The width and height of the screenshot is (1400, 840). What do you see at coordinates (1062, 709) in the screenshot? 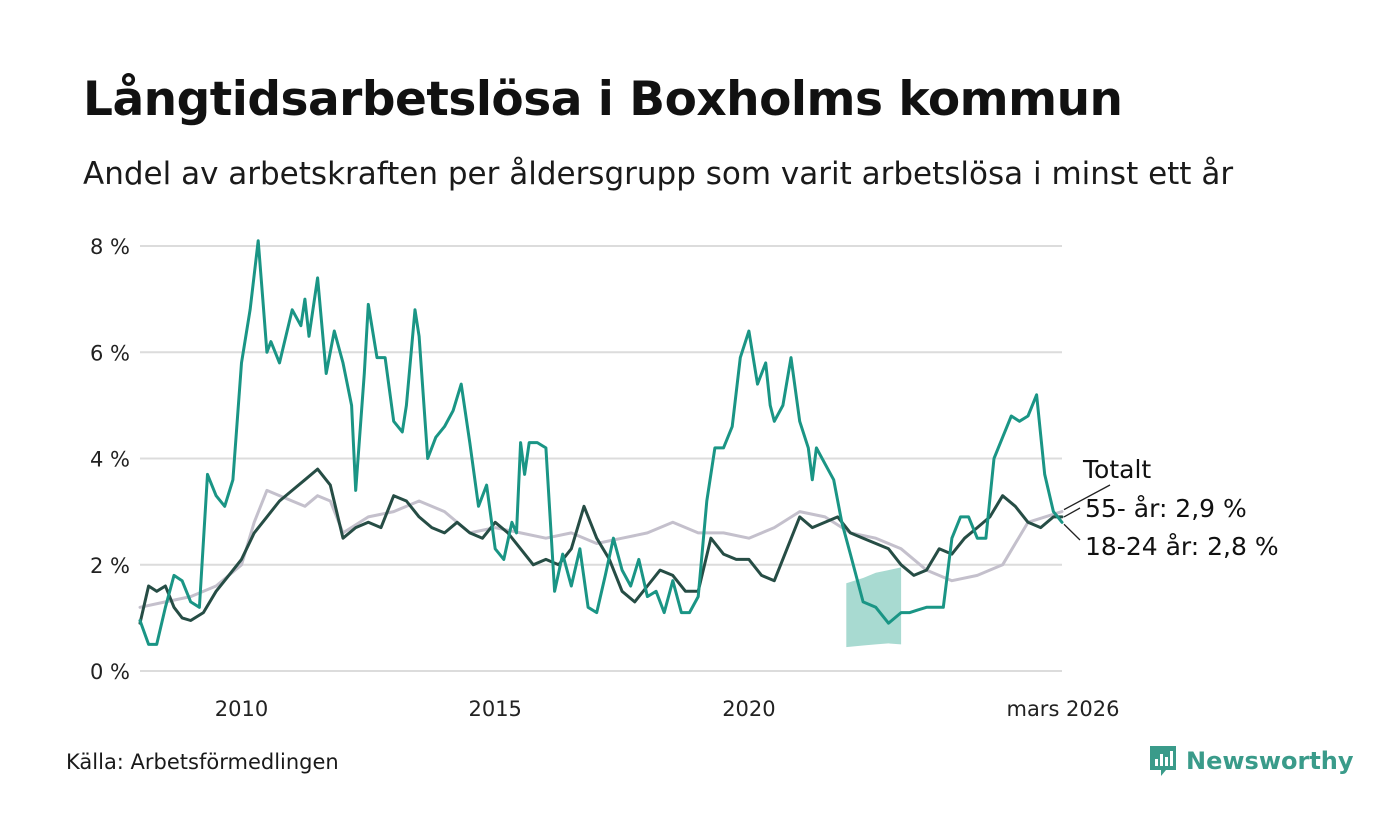
I see `x-tick-label: mars 2026` at bounding box center [1062, 709].